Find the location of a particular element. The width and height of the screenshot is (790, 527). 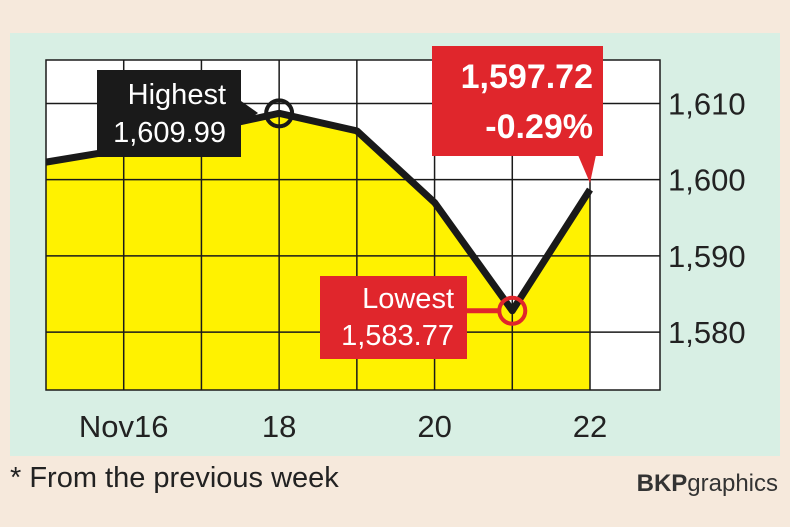

x-tick-label: 18 is located at coordinates (279, 426).